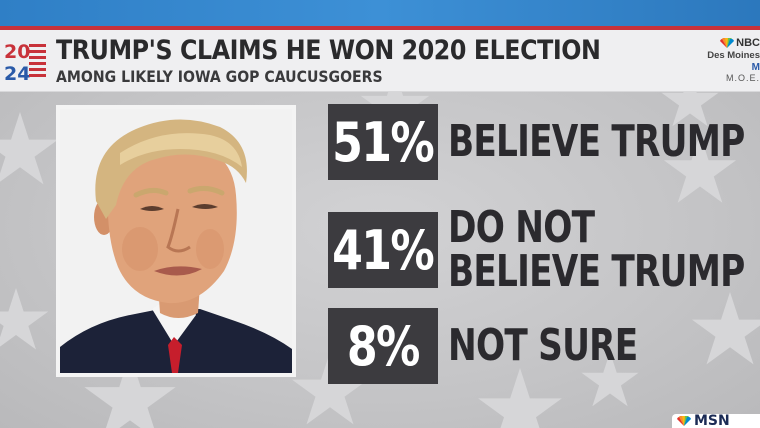 Image resolution: width=760 pixels, height=428 pixels. Describe the element at coordinates (219, 76) in the screenshot. I see `subheadline: AMONG LIKELY IOWA GOP CAUCUSGOERS` at that location.